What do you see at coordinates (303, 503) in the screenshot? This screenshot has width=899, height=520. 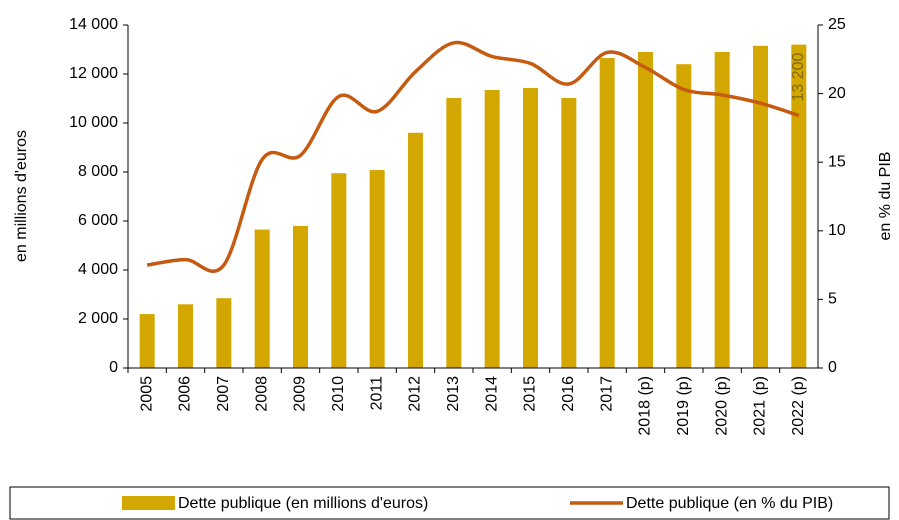 I see `legend-label: Dette publique (en millions d'euros)` at bounding box center [303, 503].